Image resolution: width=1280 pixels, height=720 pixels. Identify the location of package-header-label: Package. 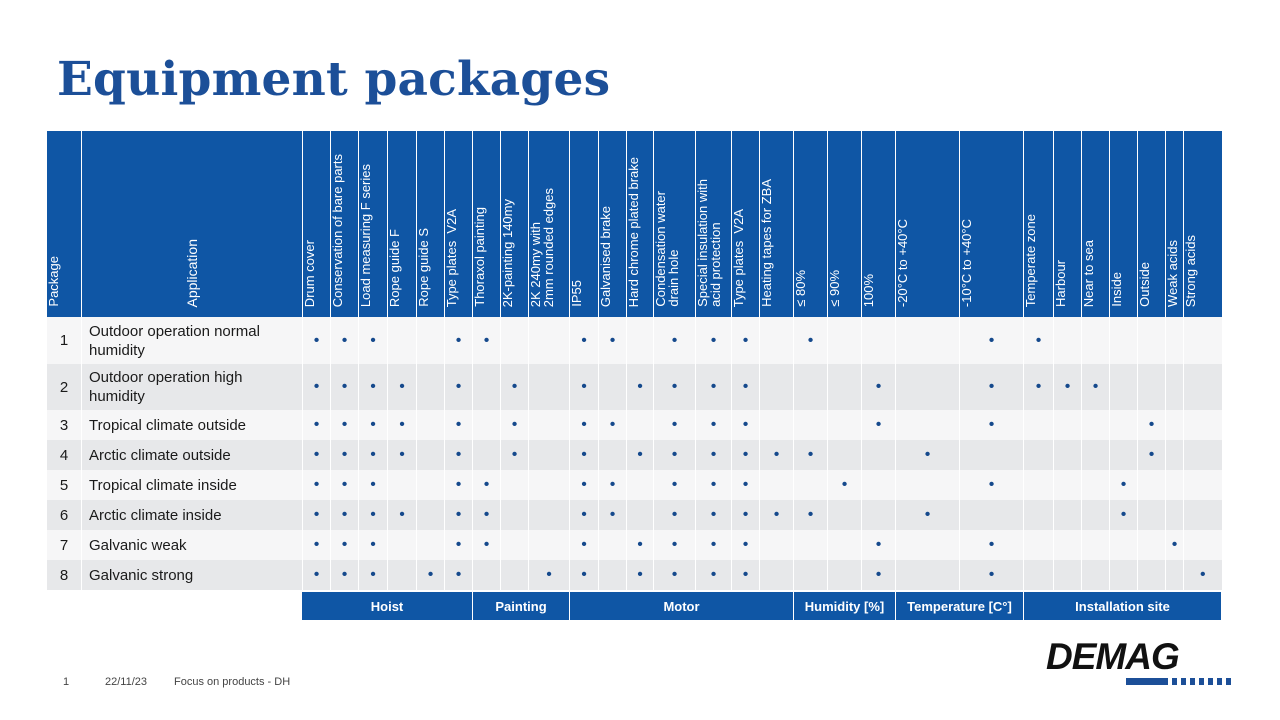
(53, 281).